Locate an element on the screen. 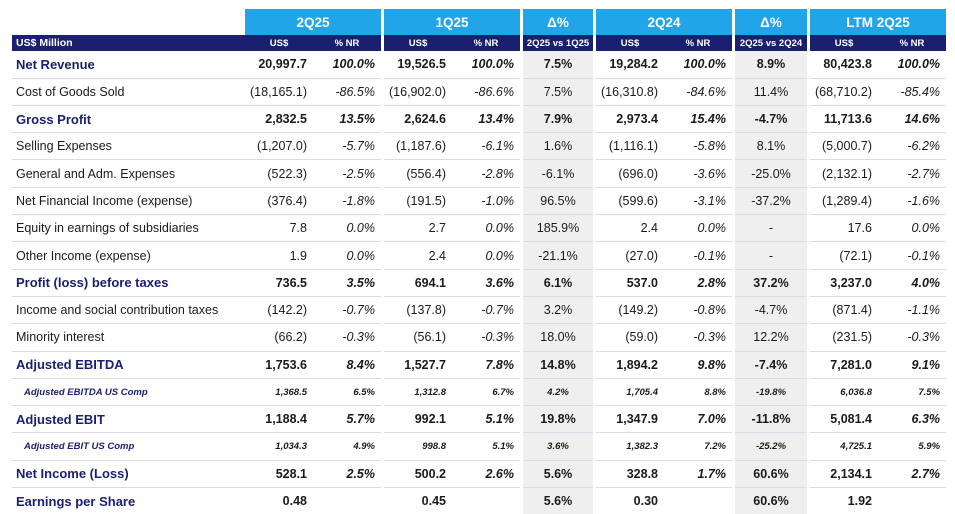 This screenshot has width=955, height=514. percent-cell: 13.5% is located at coordinates (347, 119).